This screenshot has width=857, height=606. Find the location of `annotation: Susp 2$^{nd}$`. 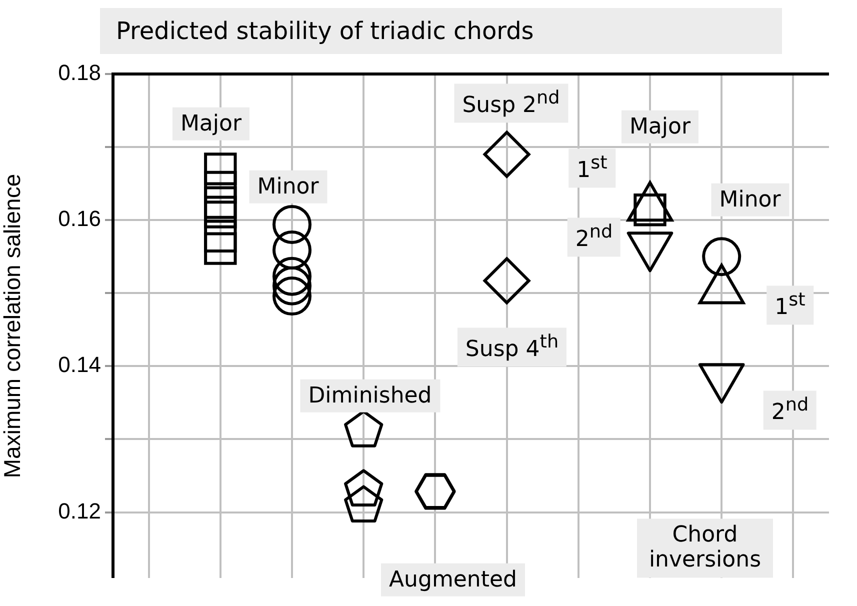

annotation: Susp 2$^{nd}$ is located at coordinates (511, 103).